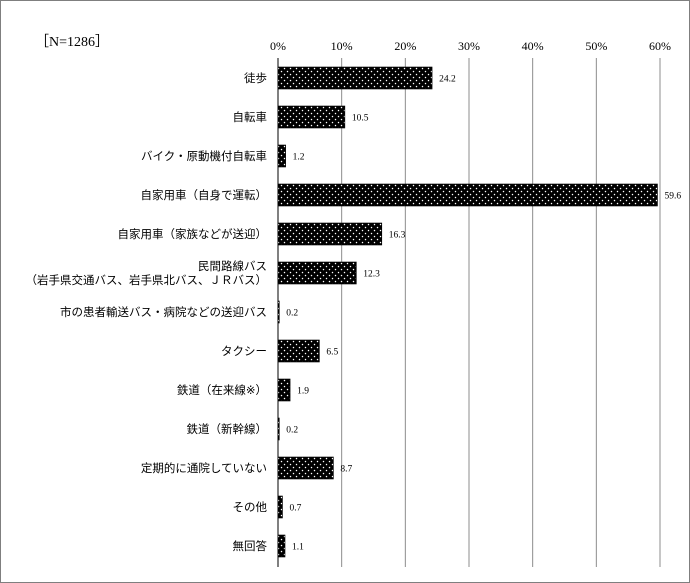 The width and height of the screenshot is (690, 583). What do you see at coordinates (346, 470) in the screenshot?
I see `data-label: 8.7` at bounding box center [346, 470].